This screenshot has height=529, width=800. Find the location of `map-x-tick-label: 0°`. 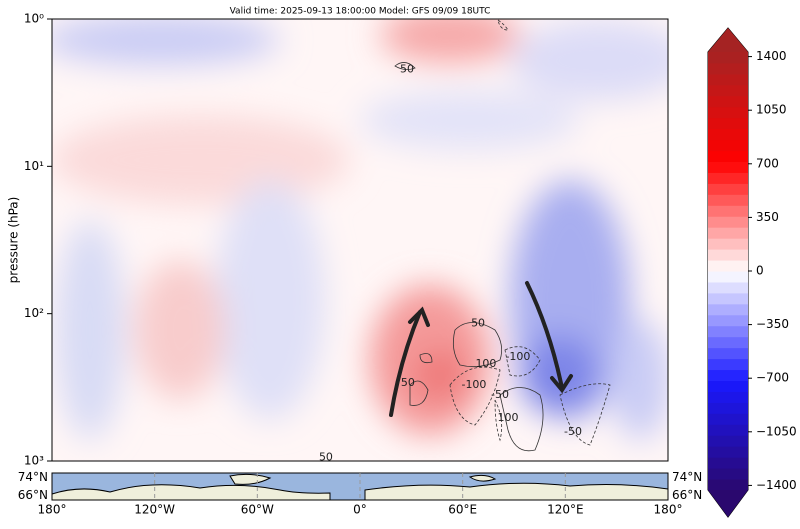

map-x-tick-label: 0° is located at coordinates (360, 510).